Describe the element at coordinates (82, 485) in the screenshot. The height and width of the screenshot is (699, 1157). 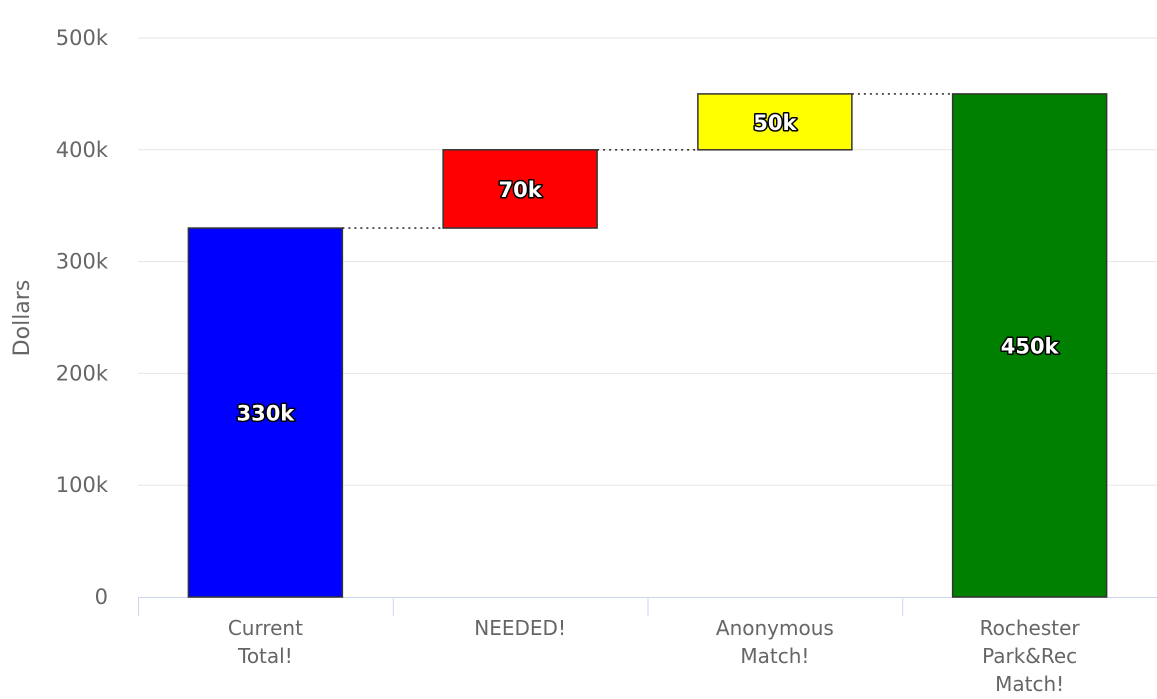
I see `y-tick-label: 100k` at that location.